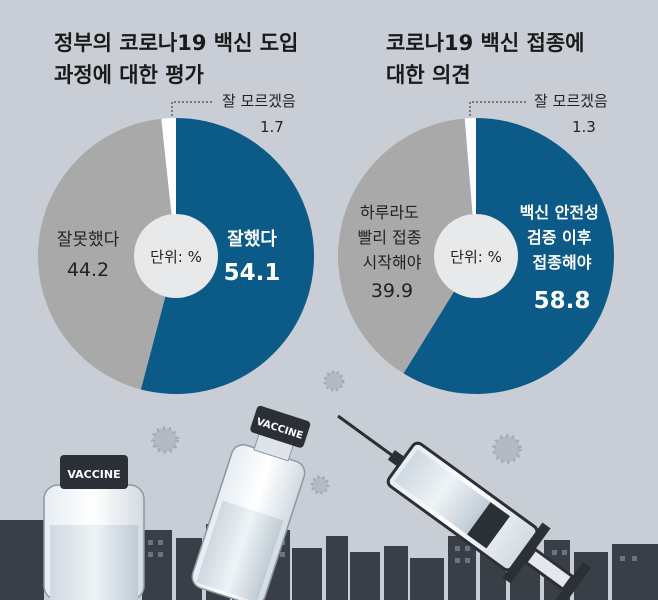  What do you see at coordinates (88, 240) in the screenshot?
I see `chart-1-slice-2-label: 잘못했다` at bounding box center [88, 240].